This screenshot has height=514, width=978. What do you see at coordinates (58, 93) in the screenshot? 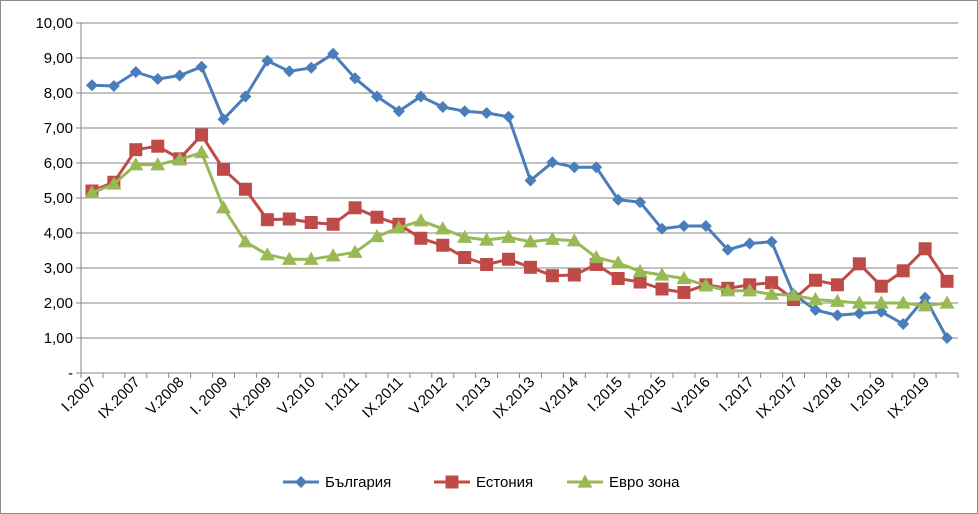
I see `y-tick-label: 8,00` at bounding box center [58, 93].